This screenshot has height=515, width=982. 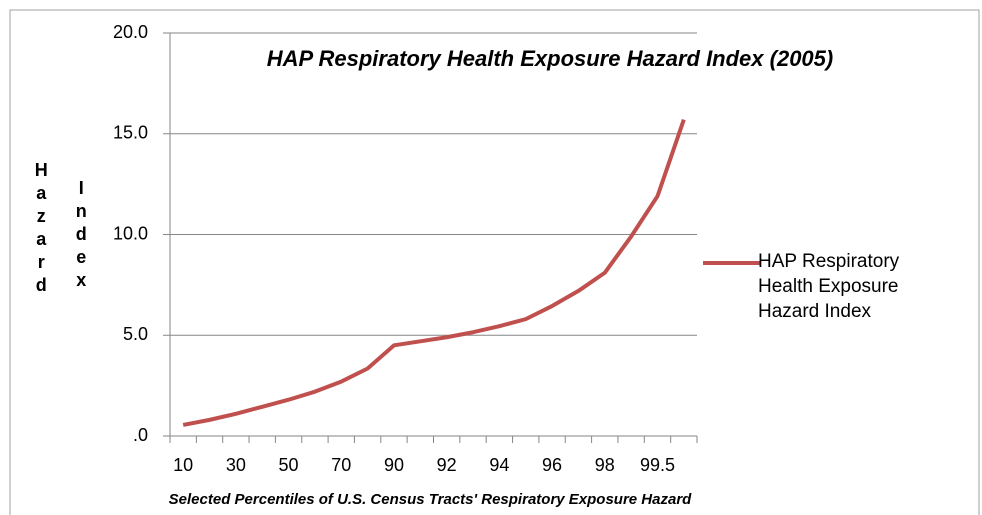 What do you see at coordinates (289, 465) in the screenshot?
I see `x-tick-label: 50` at bounding box center [289, 465].